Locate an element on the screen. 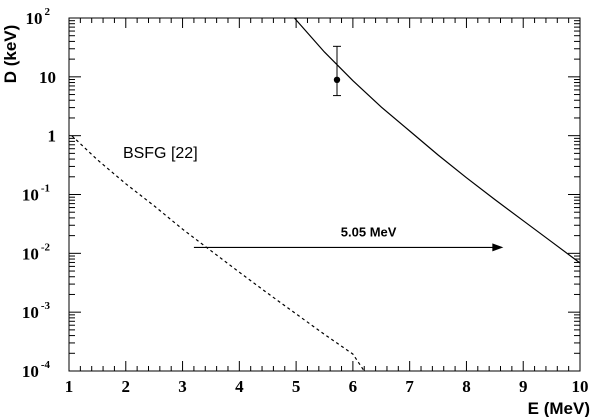 The image size is (594, 417). bsfg-curve-label: BSFG [22] is located at coordinates (160, 153).